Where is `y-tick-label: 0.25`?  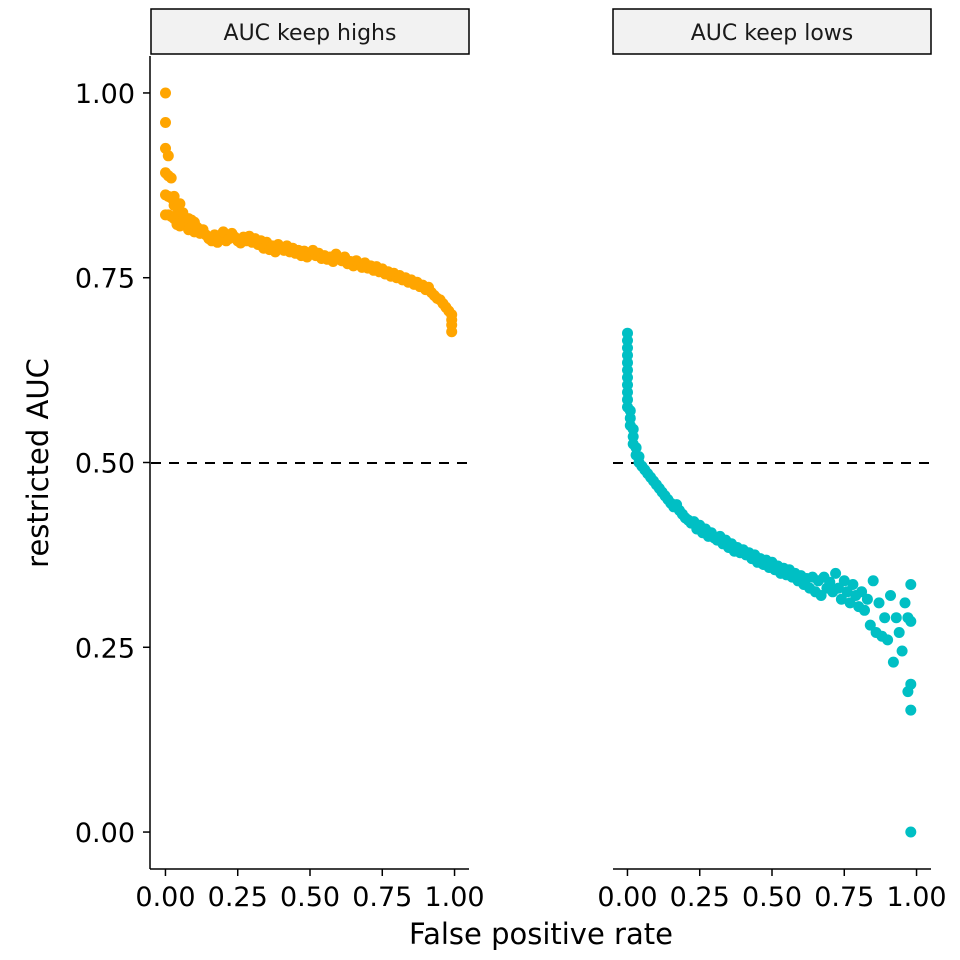 y-tick-label: 0.25 is located at coordinates (105, 648).